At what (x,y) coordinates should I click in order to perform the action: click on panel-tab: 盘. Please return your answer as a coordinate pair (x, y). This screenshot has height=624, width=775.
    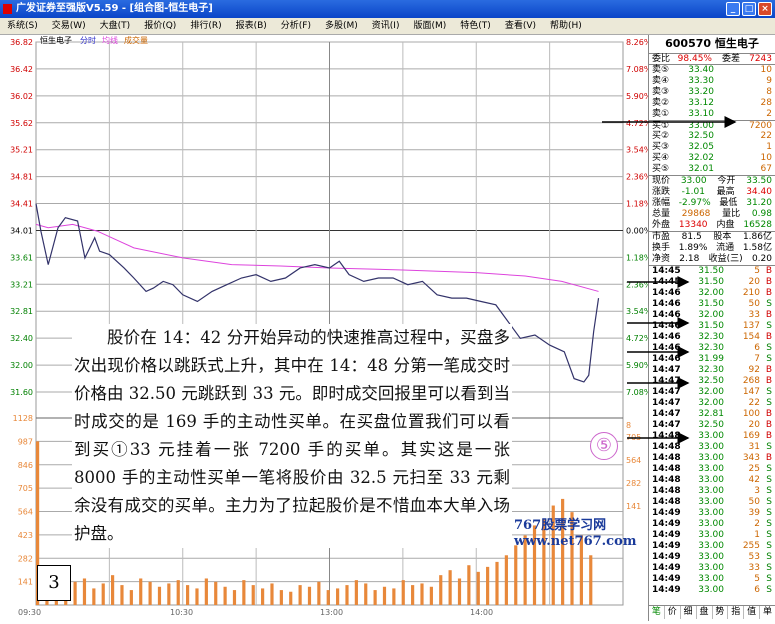
    Looking at the image, I should click on (705, 612).